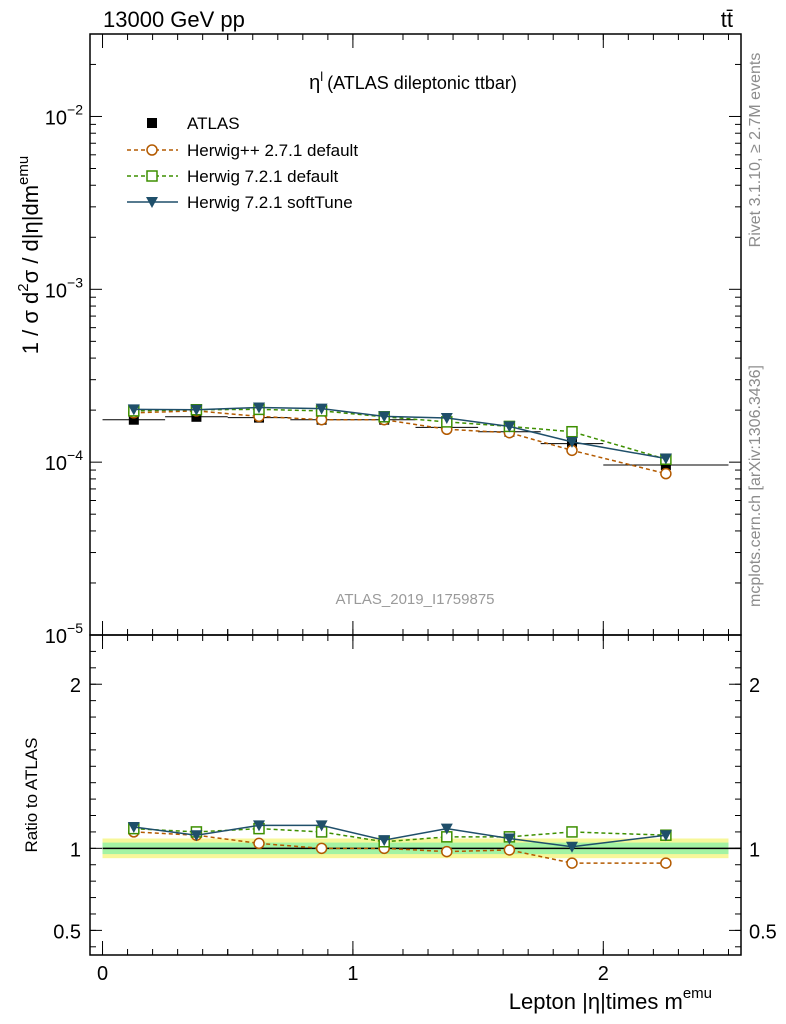  Describe the element at coordinates (213, 123) in the screenshot. I see `legend-label: ATLAS` at that location.